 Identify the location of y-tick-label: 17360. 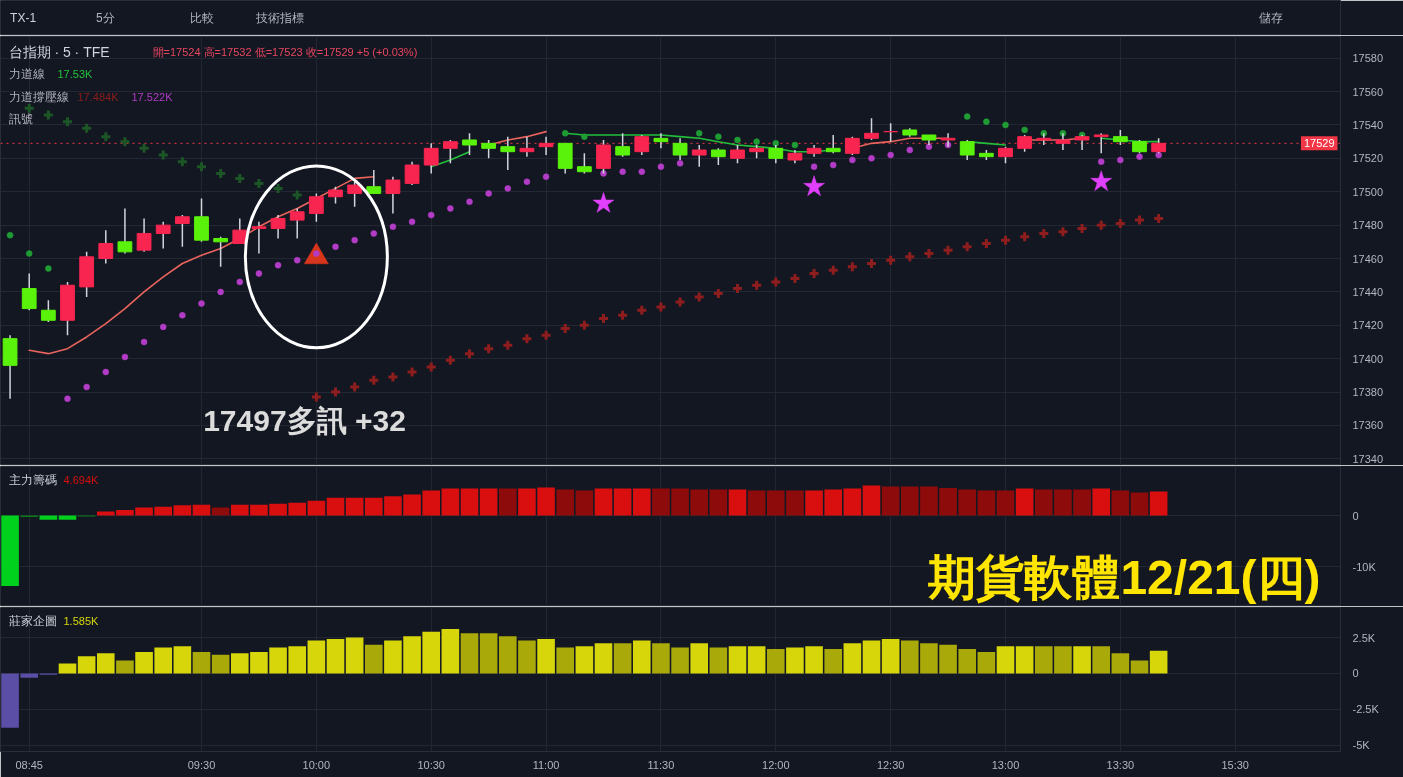
(1368, 425).